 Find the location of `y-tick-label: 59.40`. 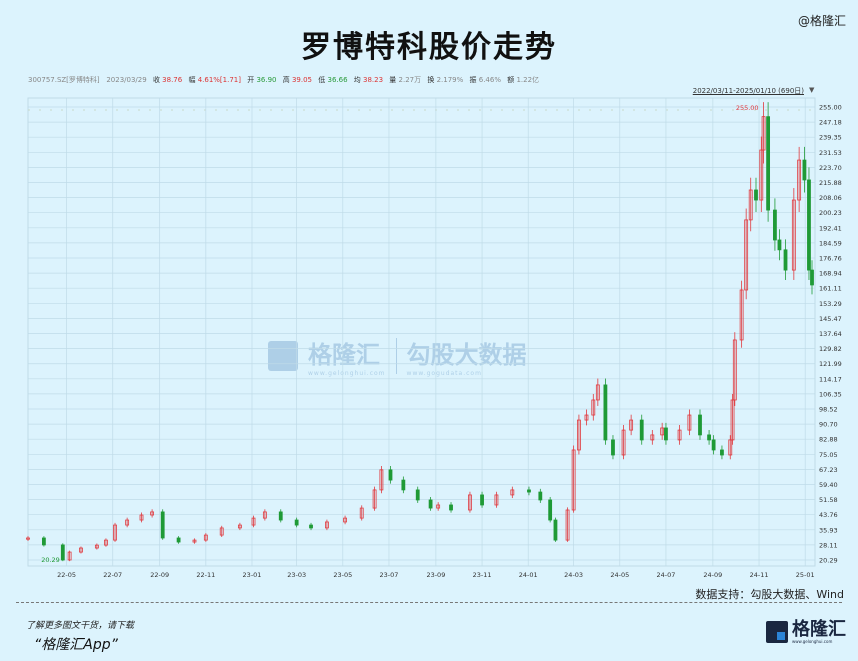

y-tick-label: 59.40 is located at coordinates (828, 485).